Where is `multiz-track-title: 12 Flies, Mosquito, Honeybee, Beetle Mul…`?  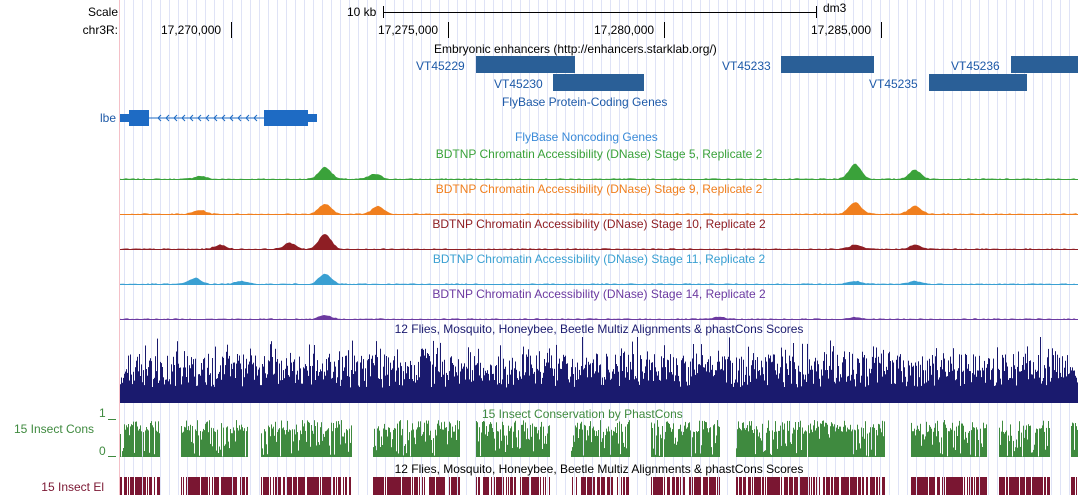 multiz-track-title: 12 Flies, Mosquito, Honeybee, Beetle Mul… is located at coordinates (599, 329).